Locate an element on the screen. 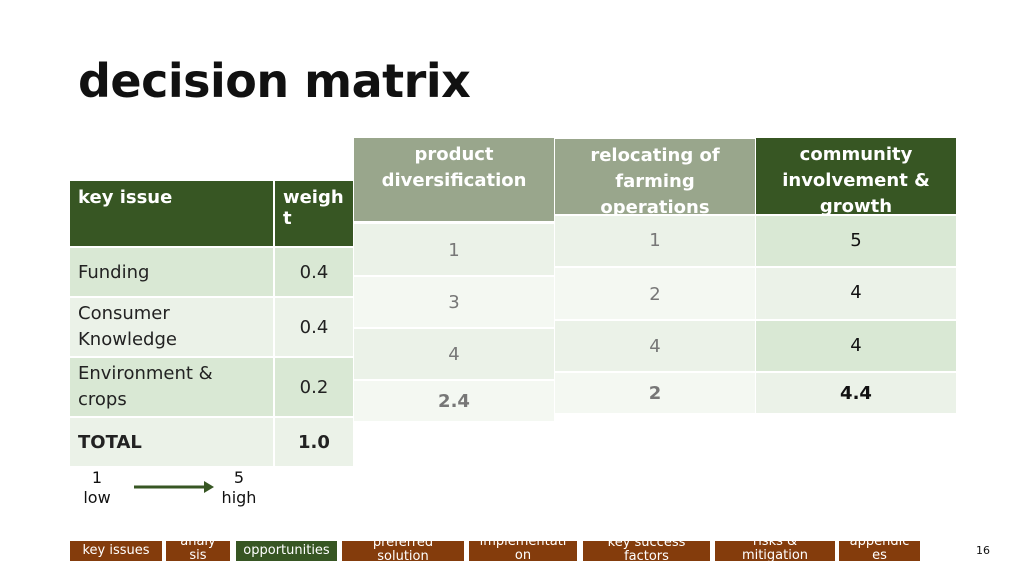 This screenshot has height=575, width=1024. nav-risks-mitigation: risks & mitigation is located at coordinates (775, 551).